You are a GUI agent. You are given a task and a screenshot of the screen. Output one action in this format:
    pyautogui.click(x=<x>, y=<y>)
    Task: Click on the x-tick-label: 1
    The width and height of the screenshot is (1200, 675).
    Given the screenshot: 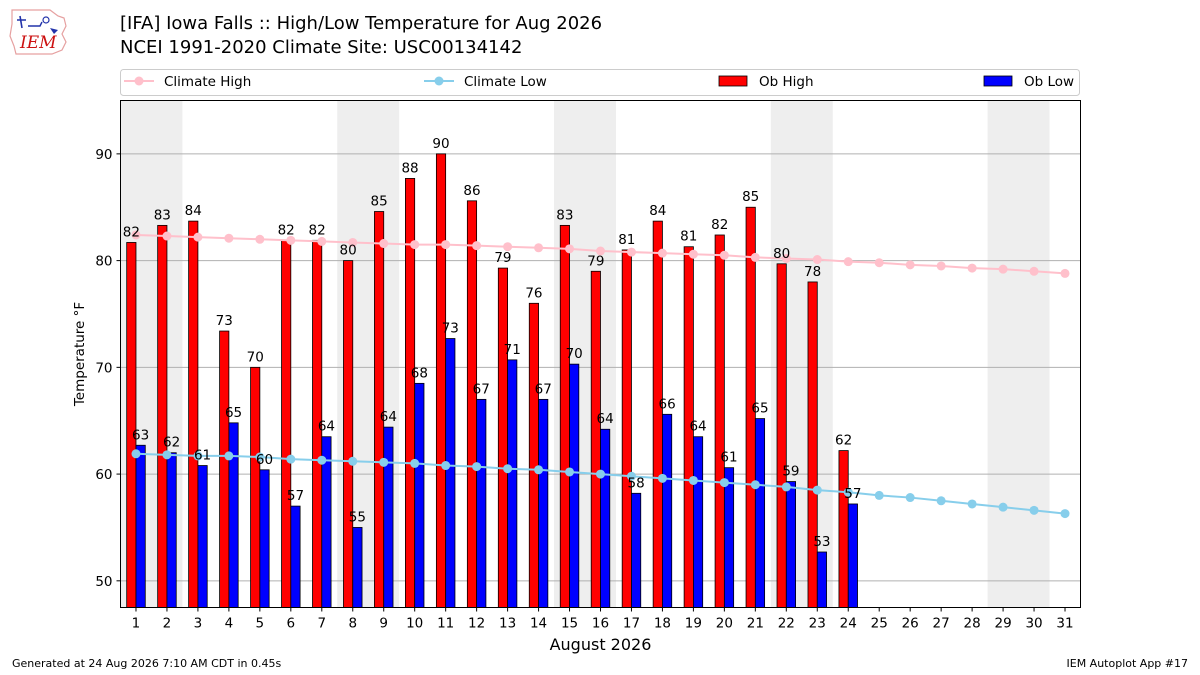 What is the action you would take?
    pyautogui.click(x=136, y=624)
    